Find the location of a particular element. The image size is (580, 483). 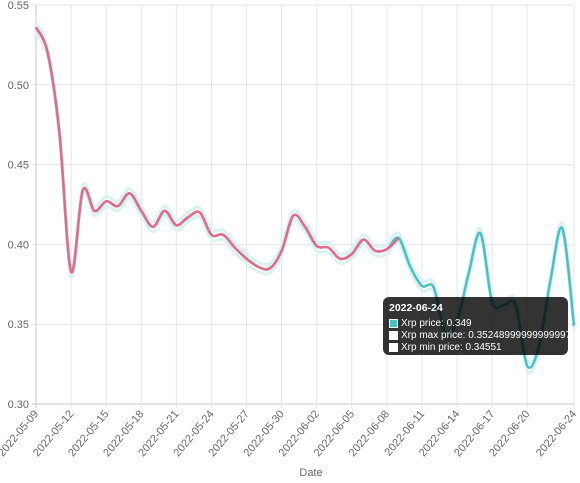

tooltip-title: 2022-06-24 is located at coordinates (416, 308).